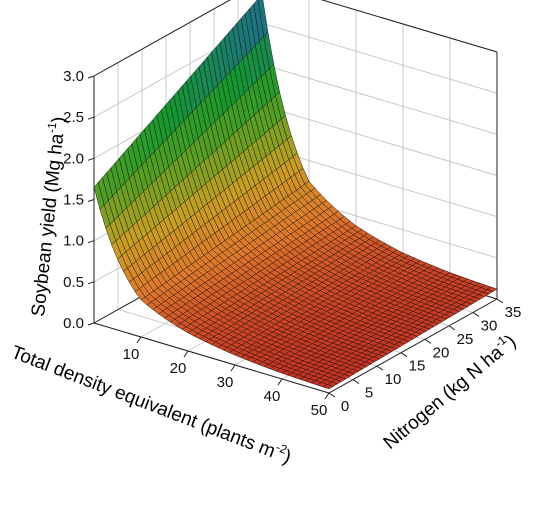 The height and width of the screenshot is (510, 550). Describe the element at coordinates (73, 117) in the screenshot. I see `z-tick-label: 2.5` at that location.